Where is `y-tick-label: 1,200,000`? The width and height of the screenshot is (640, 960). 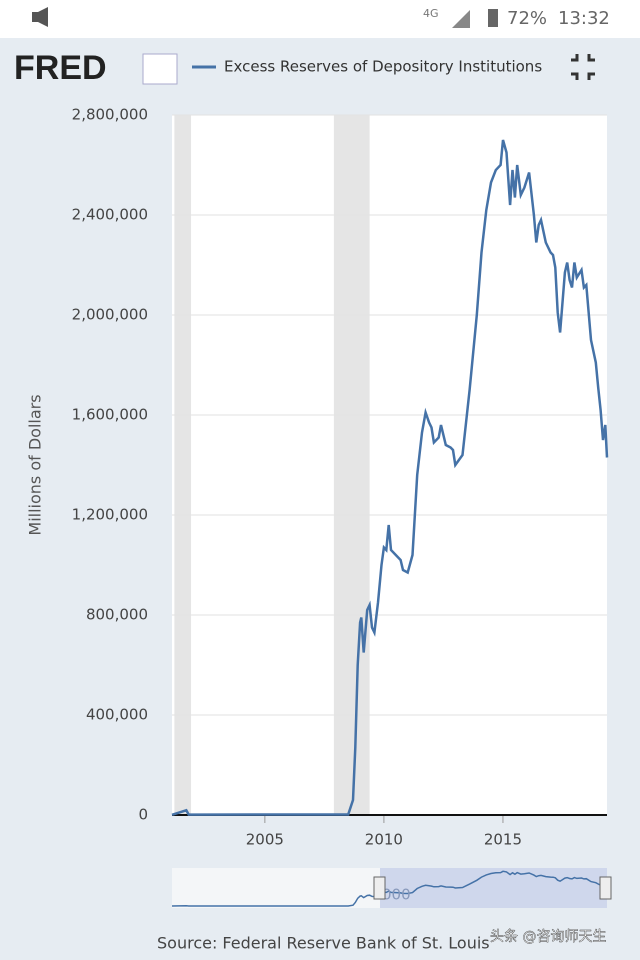
y-tick-label: 1,200,000 is located at coordinates (110, 515).